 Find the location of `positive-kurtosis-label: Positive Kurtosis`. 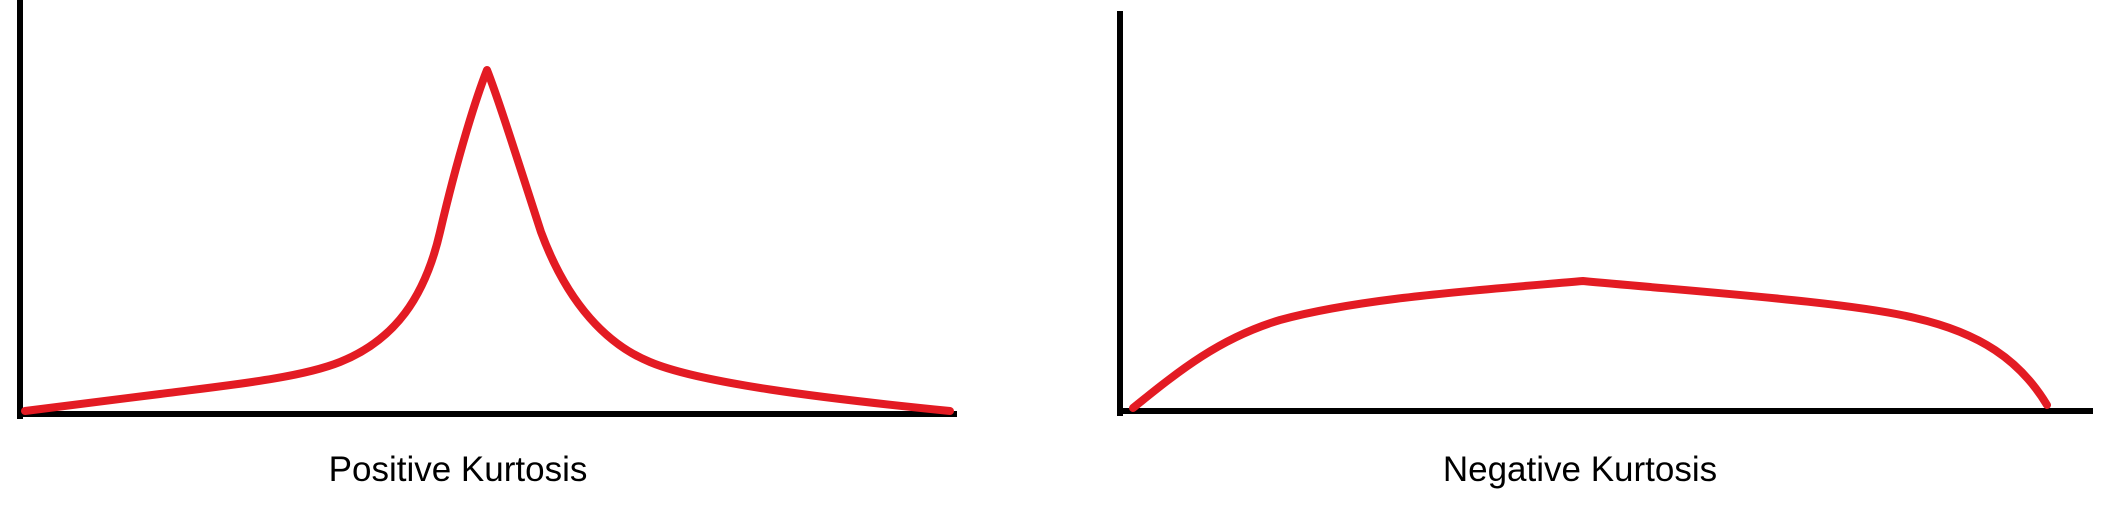

positive-kurtosis-label: Positive Kurtosis is located at coordinates (458, 469).